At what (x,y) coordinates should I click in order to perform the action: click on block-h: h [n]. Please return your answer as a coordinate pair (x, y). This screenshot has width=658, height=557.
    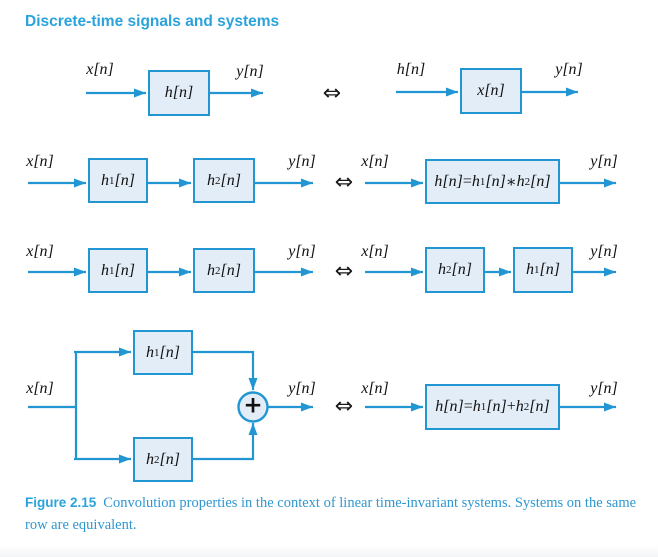
    Looking at the image, I should click on (179, 93).